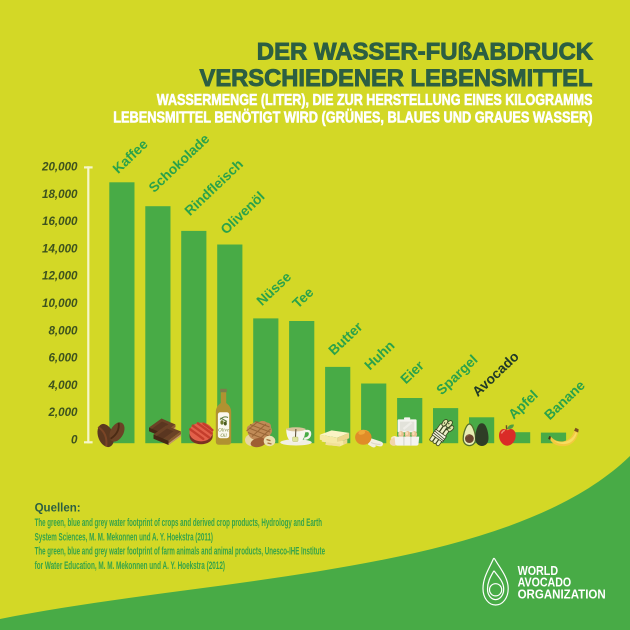 This screenshot has width=630, height=630. Describe the element at coordinates (60, 248) in the screenshot. I see `svg-text: 14,000` at that location.